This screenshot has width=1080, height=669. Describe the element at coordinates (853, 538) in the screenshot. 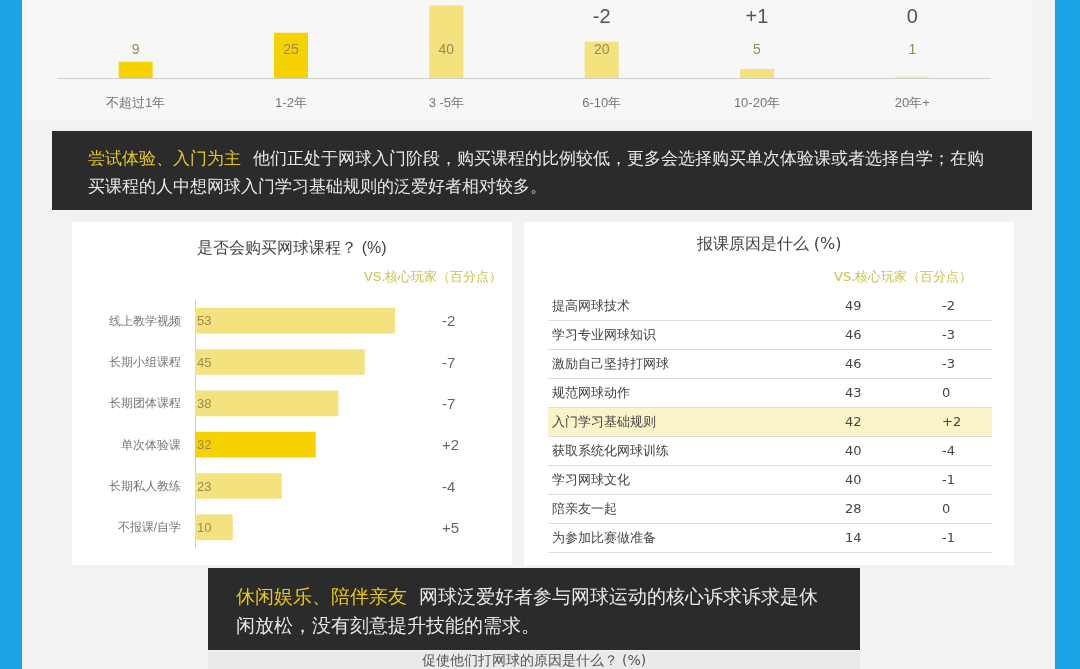

I see `data-label: 14` at that location.